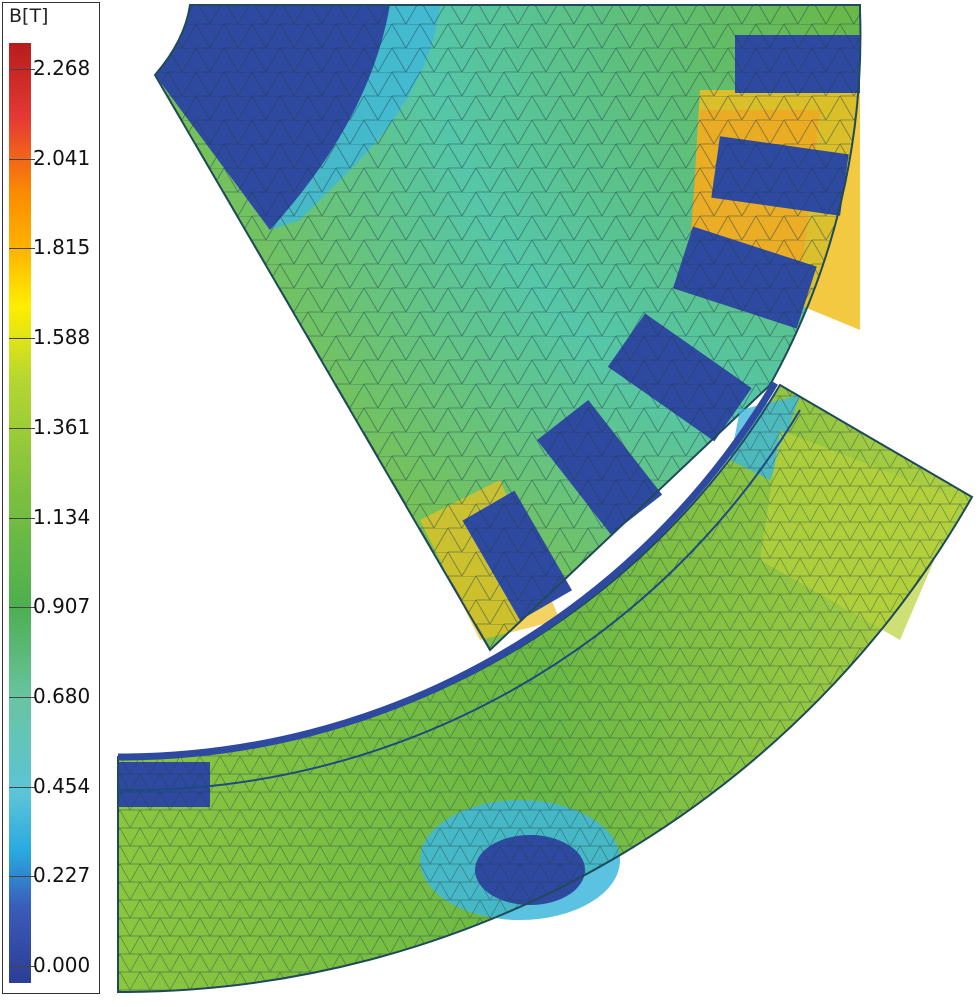 Image resolution: width=980 pixels, height=1007 pixels. Describe the element at coordinates (62, 606) in the screenshot. I see `legend-tick-label: 0.907` at that location.